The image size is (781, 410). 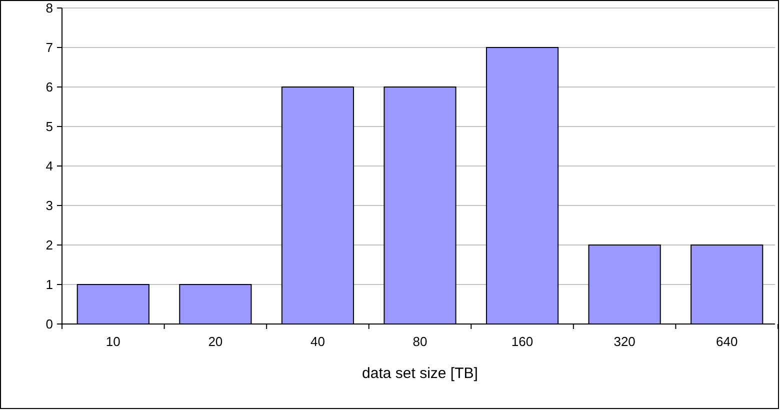 I want to click on y-tick-label: 0, so click(x=49, y=324).